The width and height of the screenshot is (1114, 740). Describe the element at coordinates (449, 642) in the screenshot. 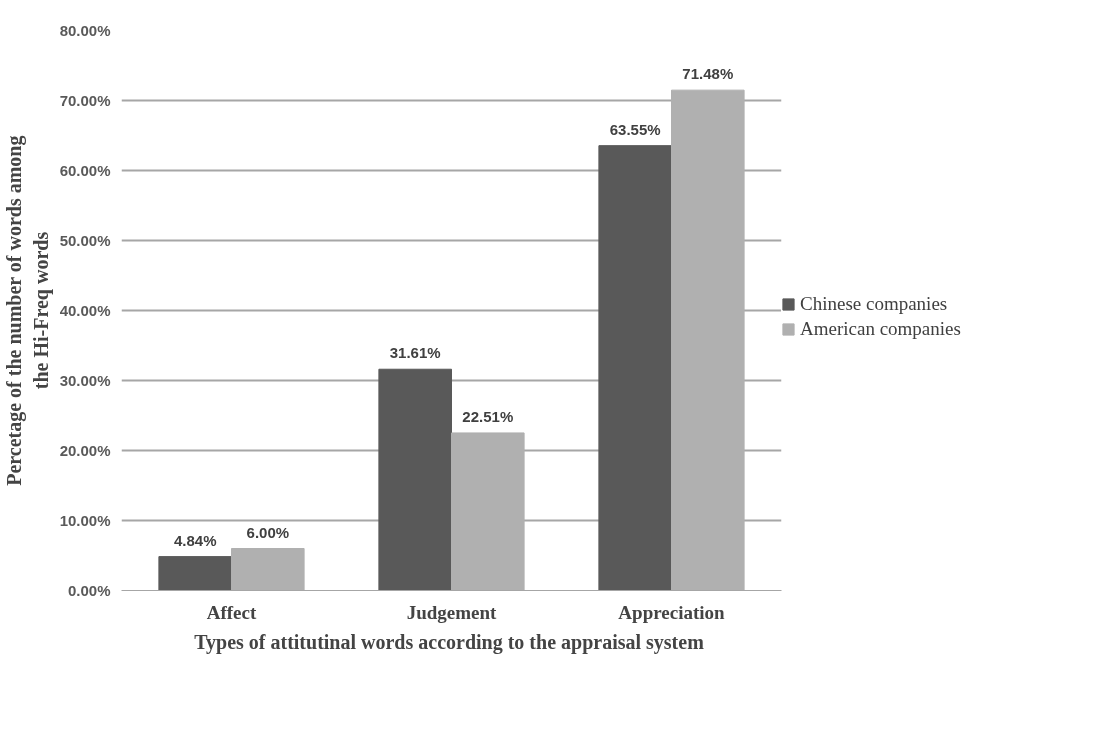

I see `x-axis-title: Types of attitutinal words according to the appraisal system` at that location.